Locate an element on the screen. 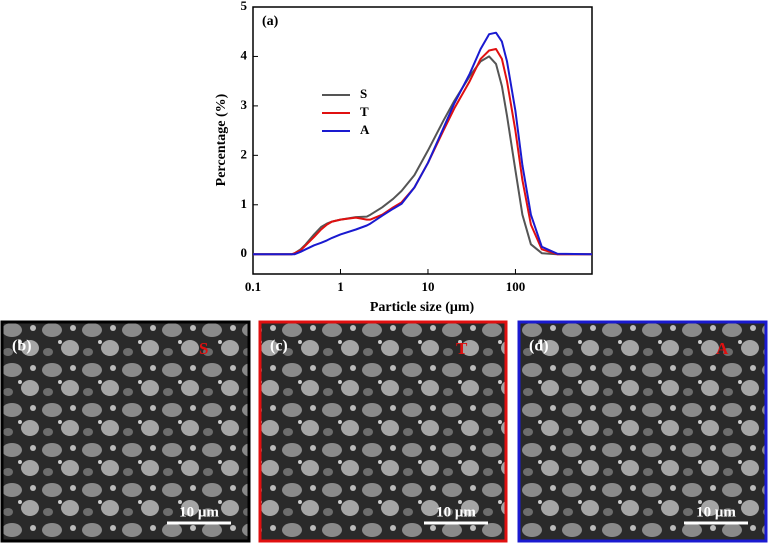 Image resolution: width=768 pixels, height=544 pixels. y-tick-label: 1 is located at coordinates (244, 203).